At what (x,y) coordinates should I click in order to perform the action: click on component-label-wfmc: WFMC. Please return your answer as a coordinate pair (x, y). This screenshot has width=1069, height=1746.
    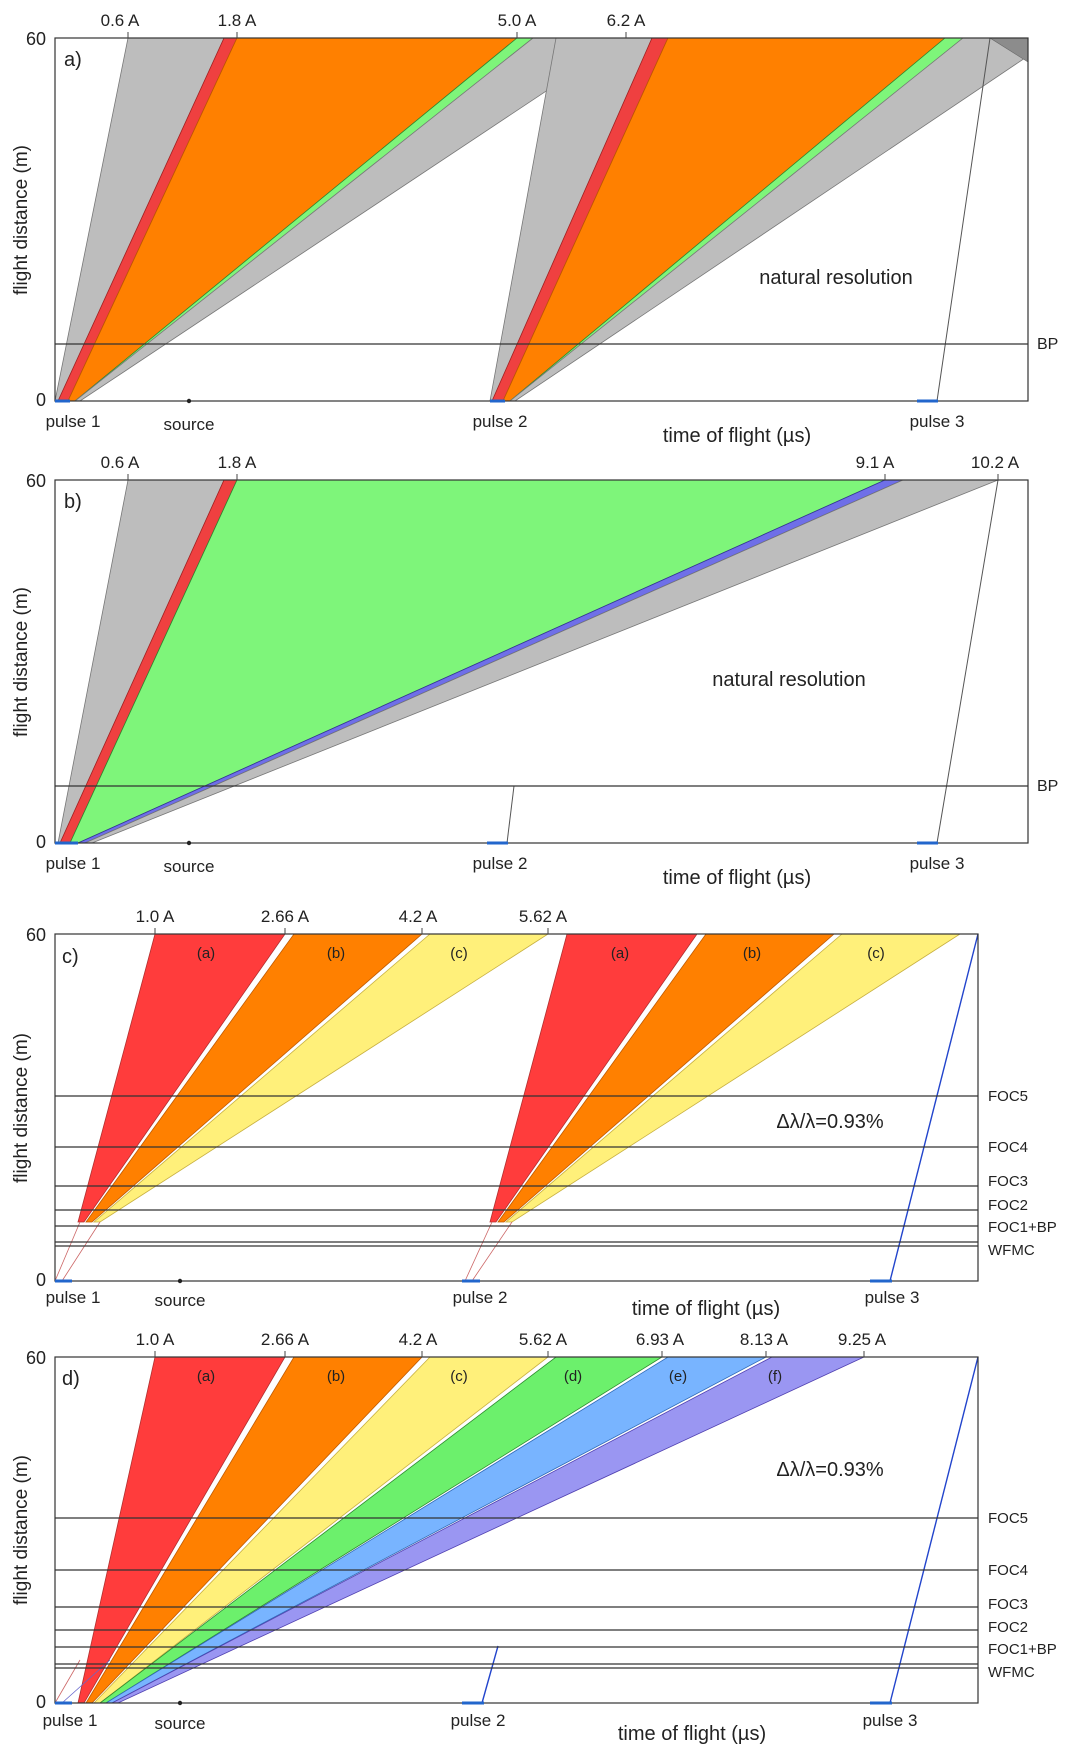
    Looking at the image, I should click on (1011, 1672).